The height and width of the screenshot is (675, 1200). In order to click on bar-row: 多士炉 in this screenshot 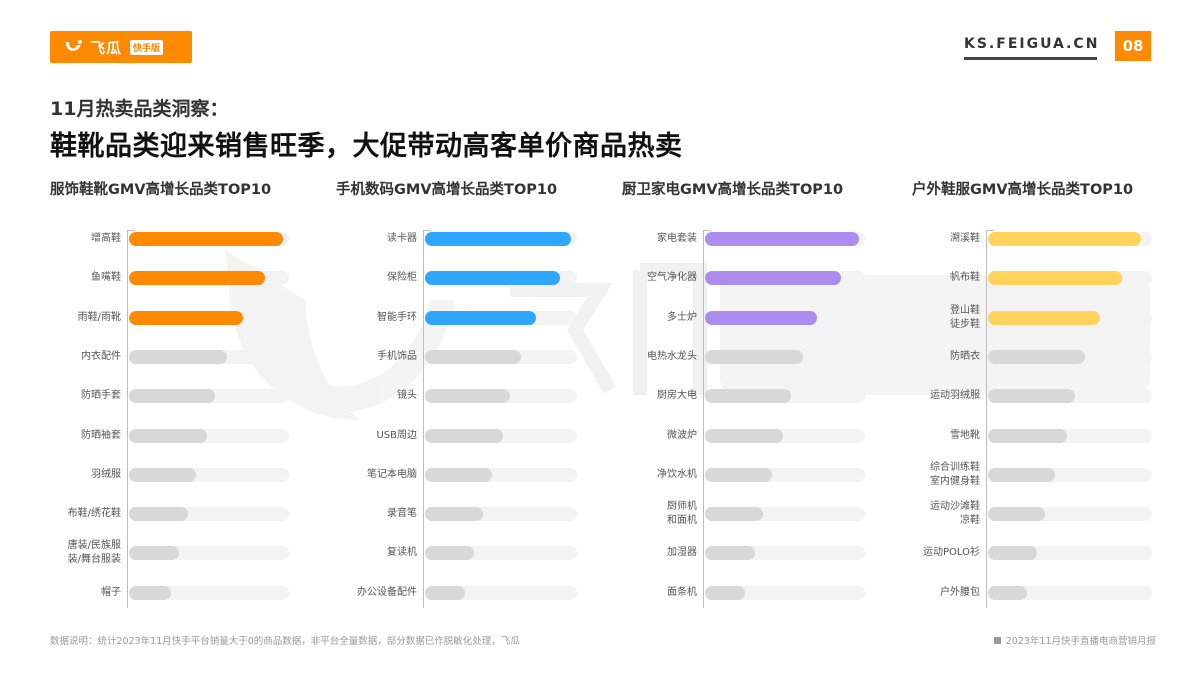, I will do `click(743, 317)`.